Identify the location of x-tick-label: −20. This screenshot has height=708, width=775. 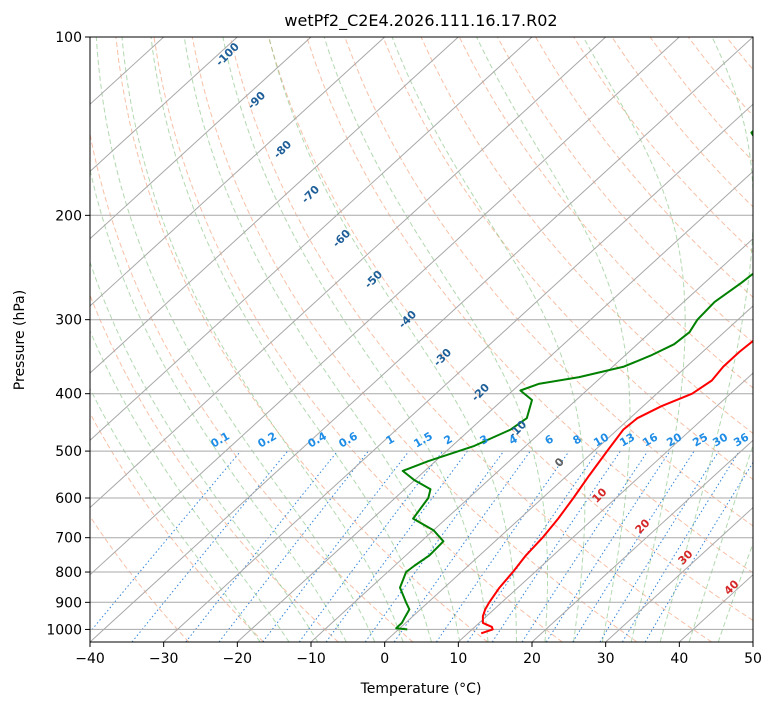
(238, 659).